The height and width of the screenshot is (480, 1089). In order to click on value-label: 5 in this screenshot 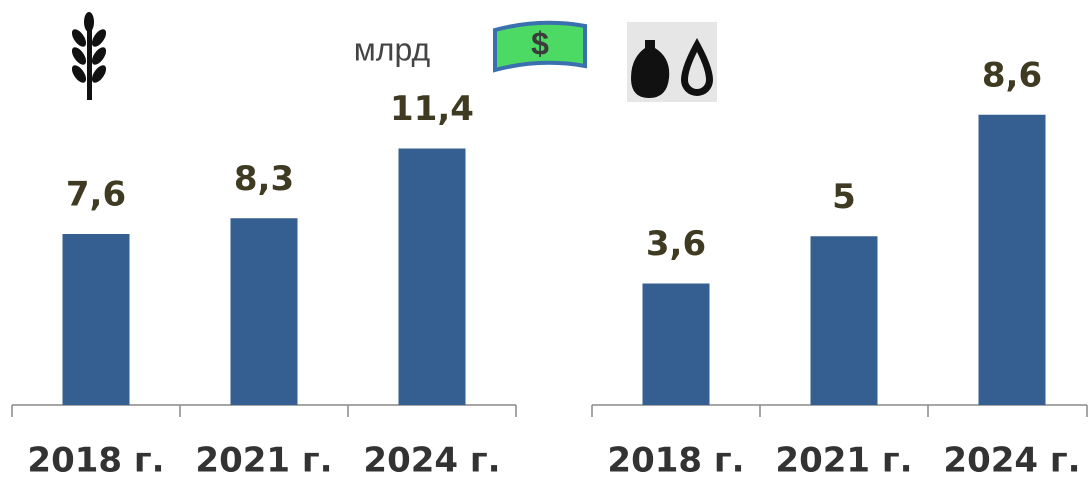, I will do `click(844, 197)`.